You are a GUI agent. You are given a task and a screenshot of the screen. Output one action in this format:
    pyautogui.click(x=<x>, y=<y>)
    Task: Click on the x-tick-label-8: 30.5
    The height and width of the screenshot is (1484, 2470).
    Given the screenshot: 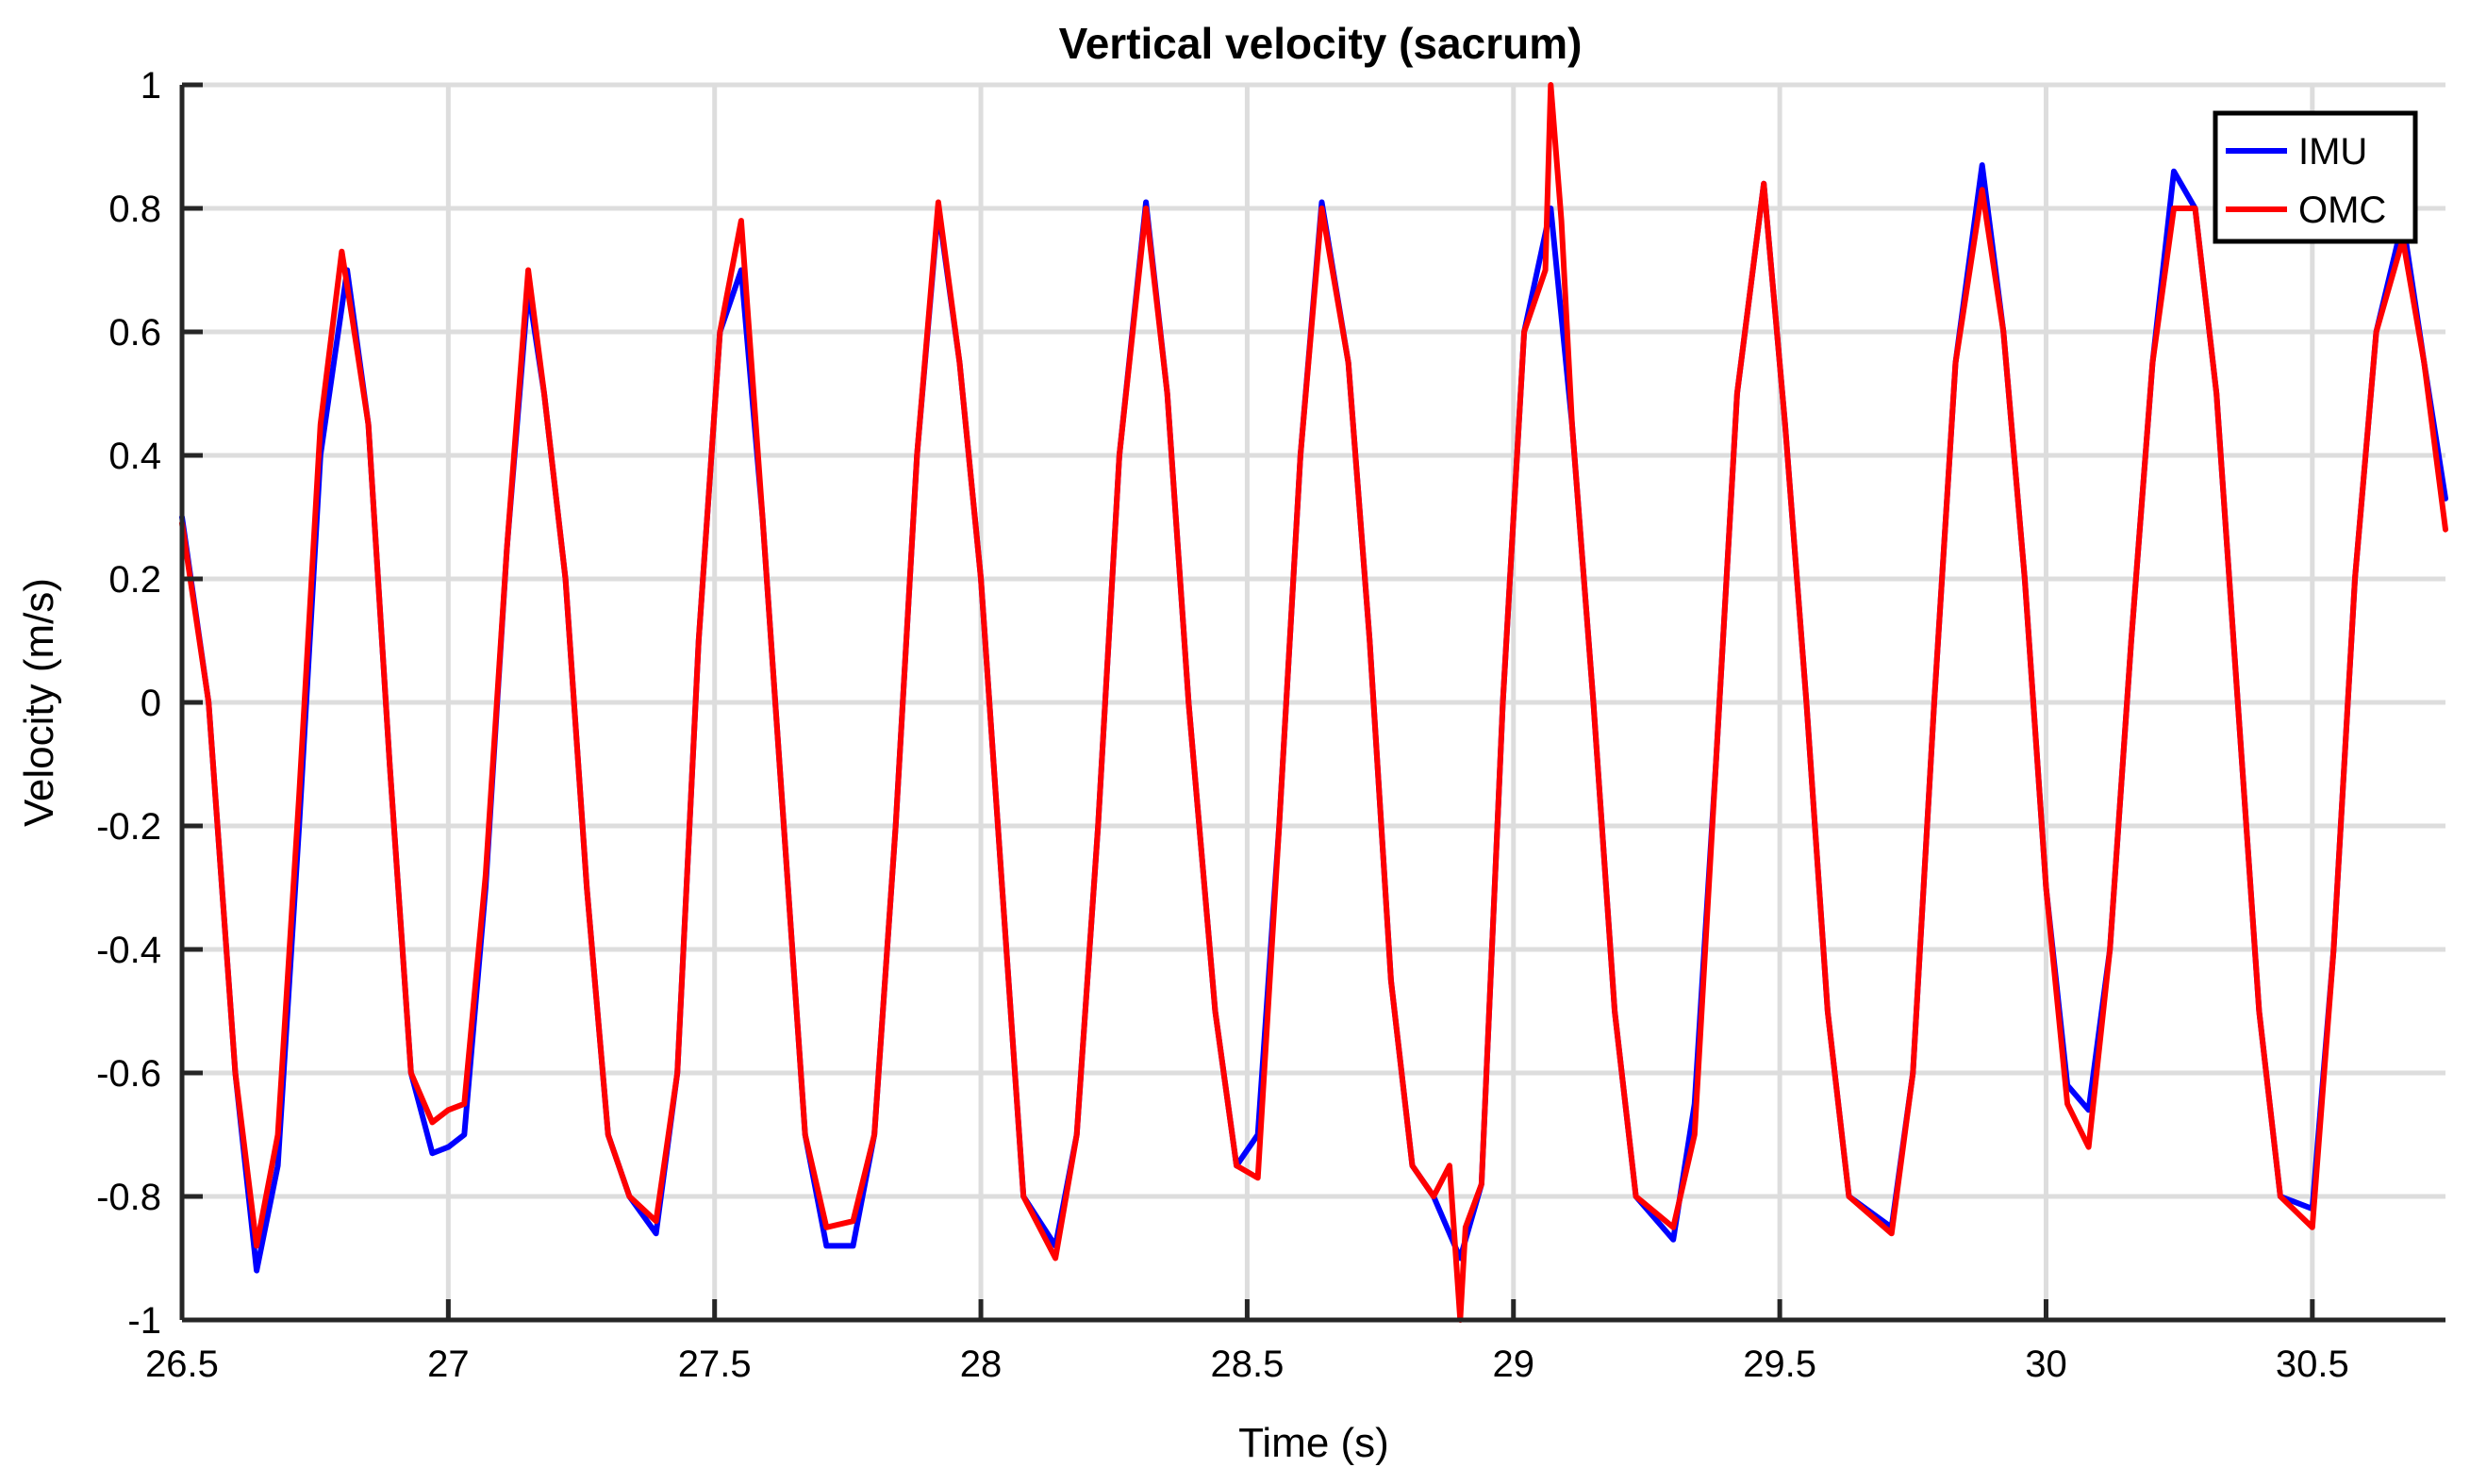 What is the action you would take?
    pyautogui.click(x=2312, y=1364)
    